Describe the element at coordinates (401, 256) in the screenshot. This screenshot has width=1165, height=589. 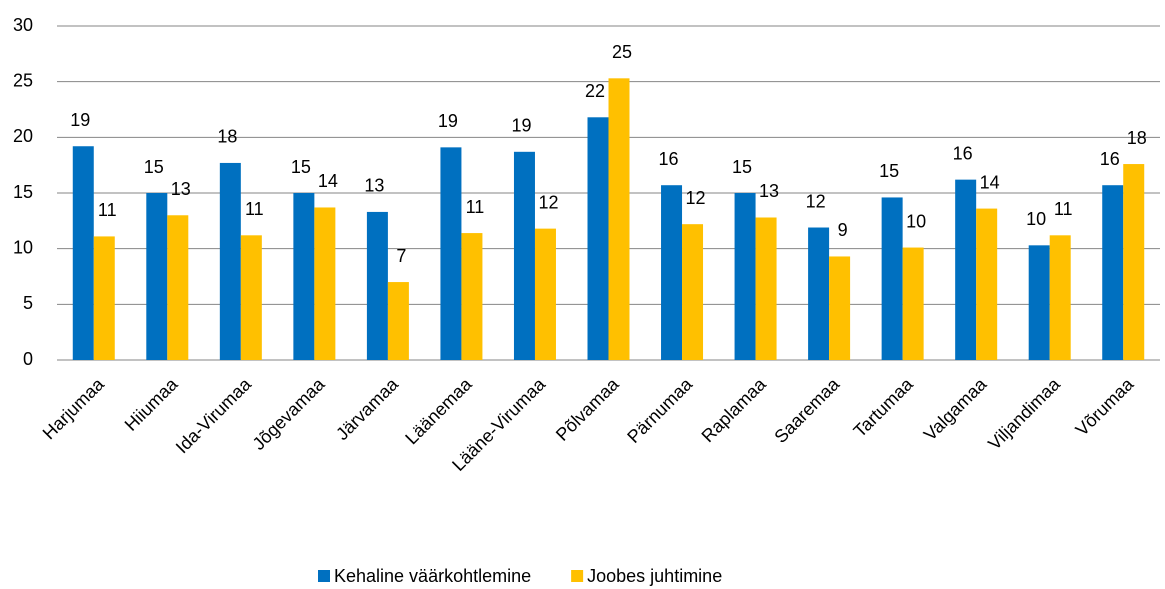
I see `value-label: 7` at that location.